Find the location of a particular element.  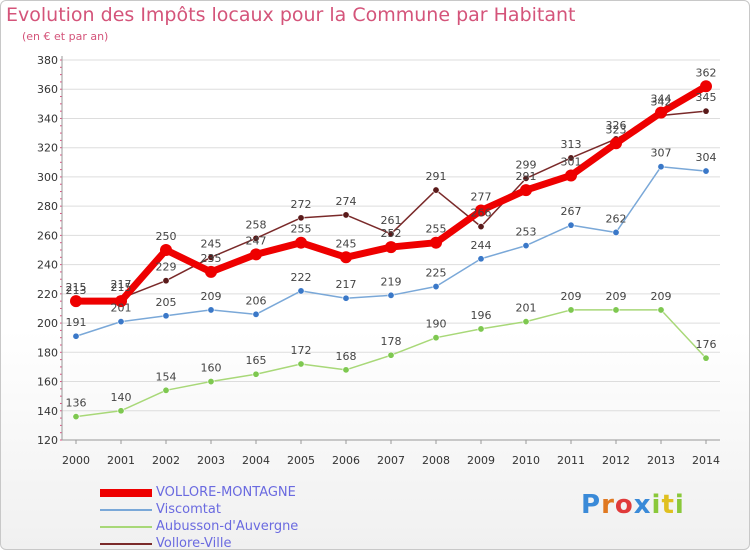

data-label: 344 is located at coordinates (661, 99).